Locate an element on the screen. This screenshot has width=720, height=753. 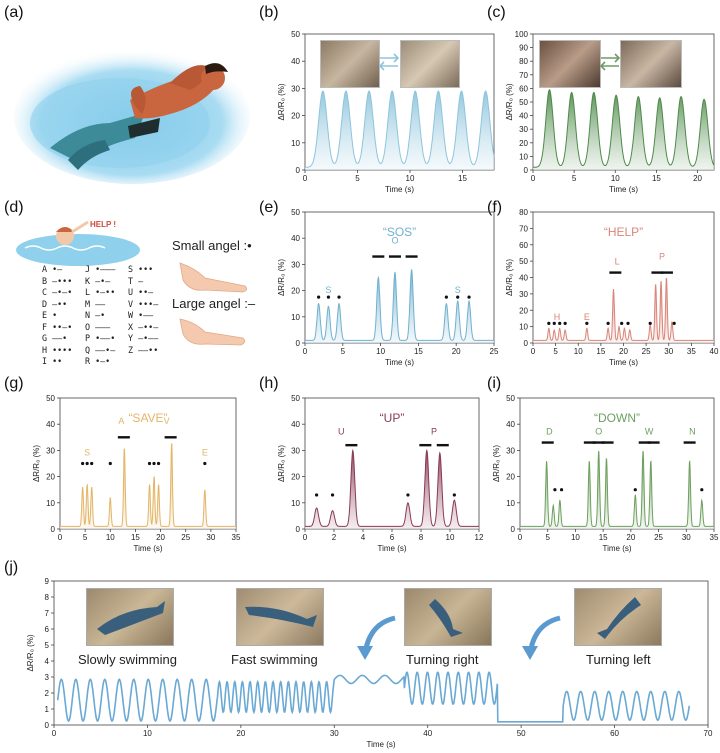
letter-annotation: O is located at coordinates (598, 432).